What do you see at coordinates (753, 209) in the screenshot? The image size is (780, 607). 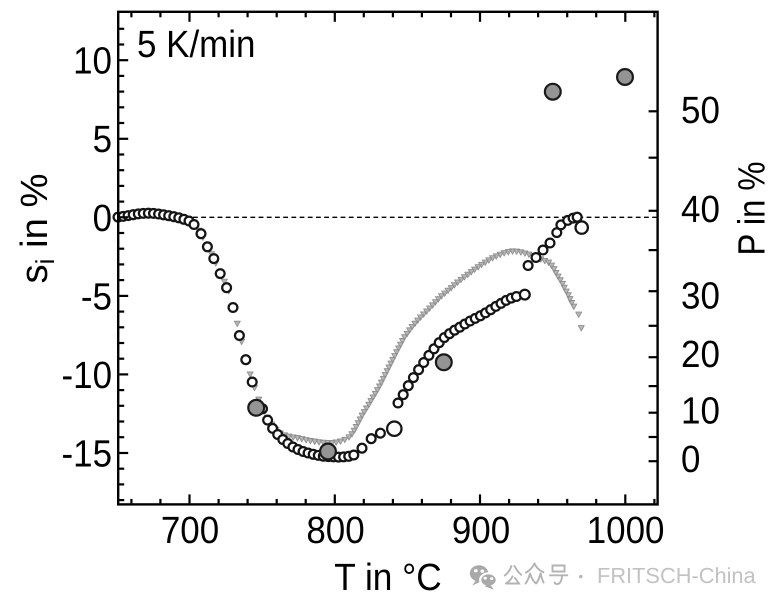 I see `svg-text: P in %` at bounding box center [753, 209].